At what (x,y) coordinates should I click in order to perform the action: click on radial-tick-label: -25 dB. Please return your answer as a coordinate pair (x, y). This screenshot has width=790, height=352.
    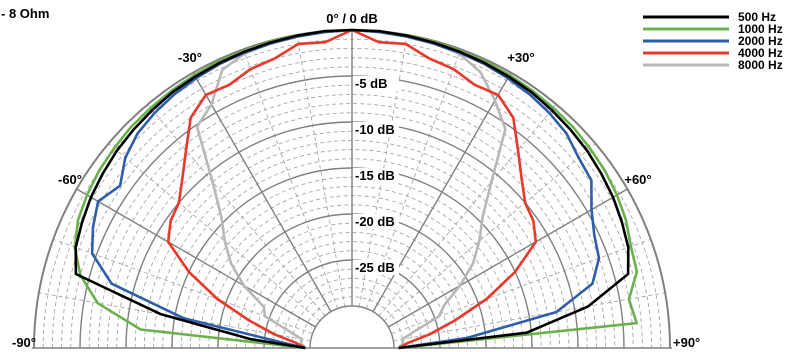
    Looking at the image, I should click on (375, 267).